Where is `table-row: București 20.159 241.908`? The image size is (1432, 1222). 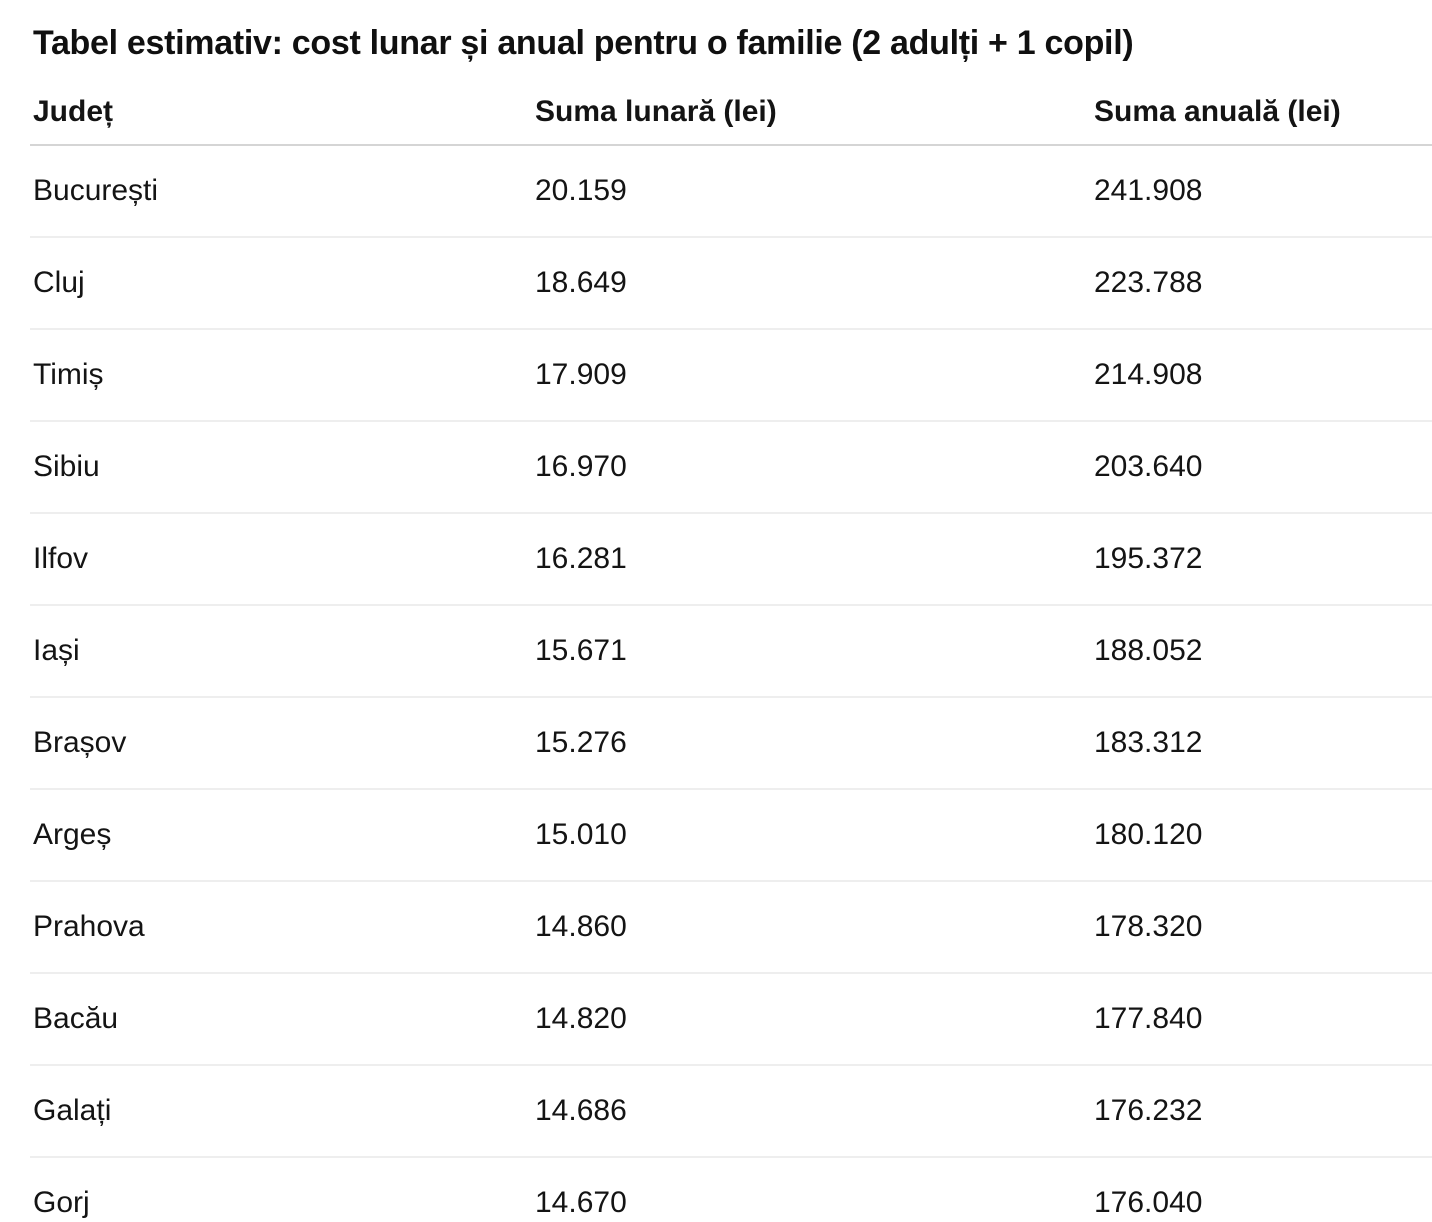
table-row: București 20.159 241.908 is located at coordinates (731, 191).